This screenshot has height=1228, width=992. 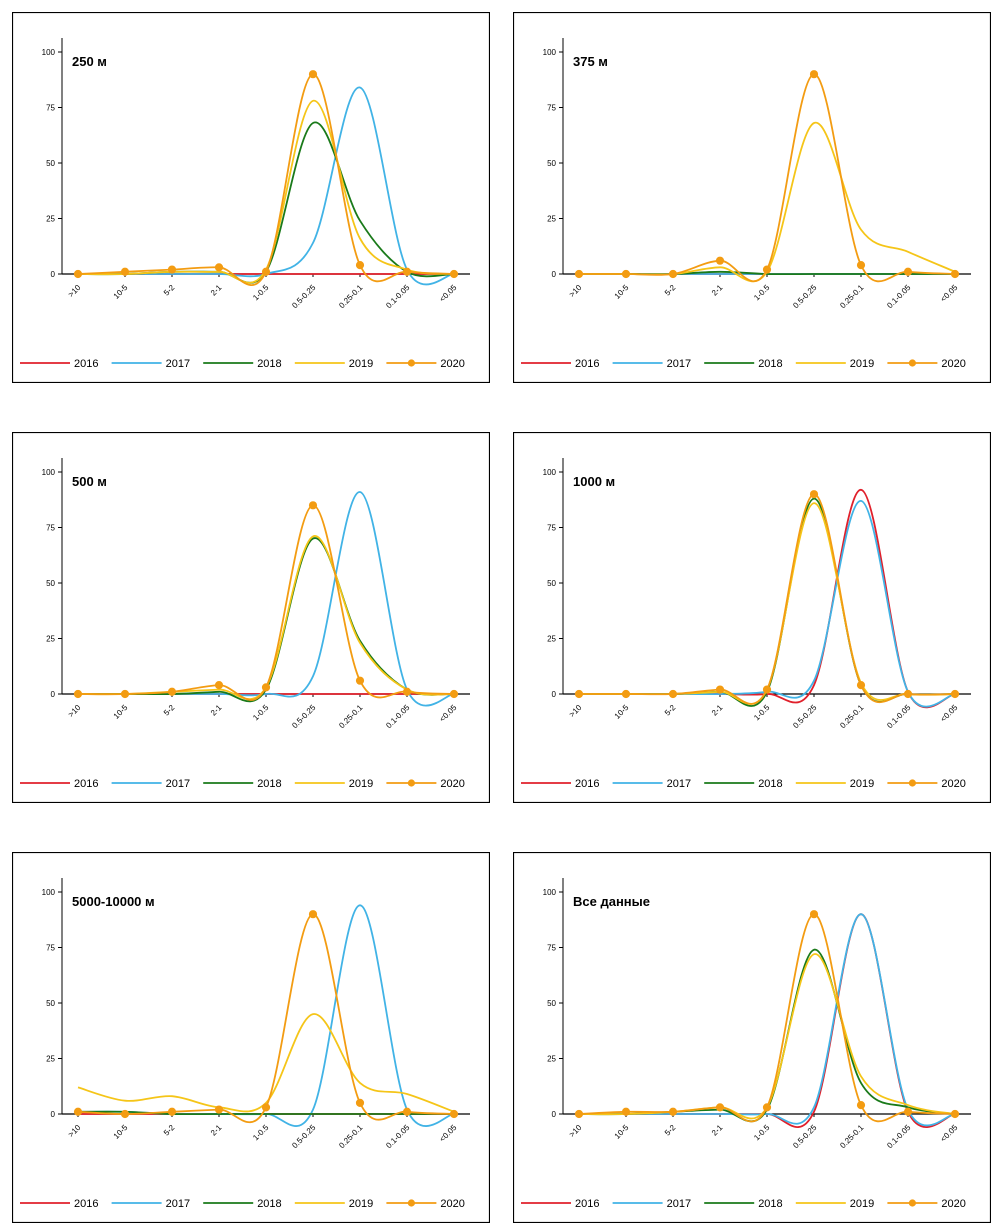 I want to click on chart-title: 1000 м, so click(x=594, y=481).